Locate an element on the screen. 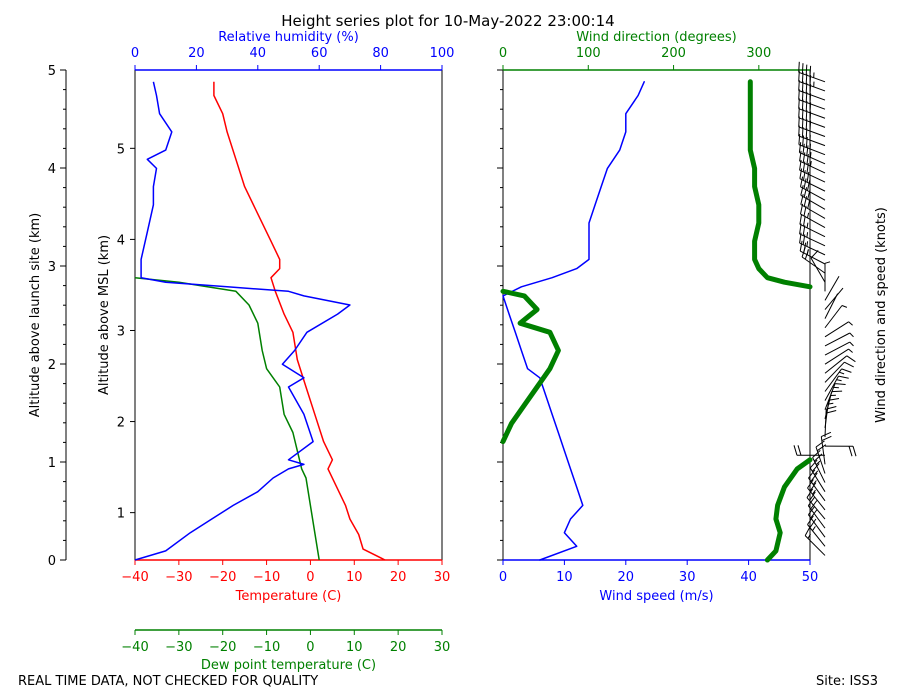 This screenshot has width=900, height=700. outer-altitude-tick-label: 4 is located at coordinates (52, 169).